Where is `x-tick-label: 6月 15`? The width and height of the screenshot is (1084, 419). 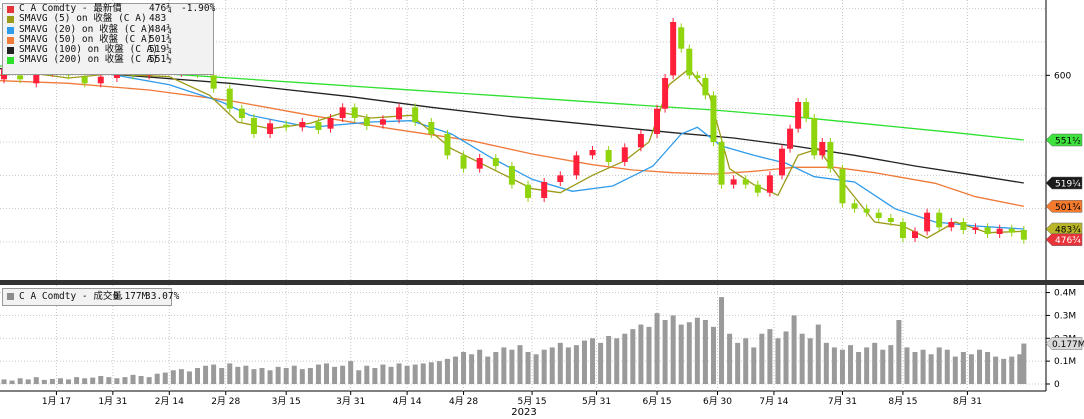
x-tick-label: 6月 15 is located at coordinates (657, 401).